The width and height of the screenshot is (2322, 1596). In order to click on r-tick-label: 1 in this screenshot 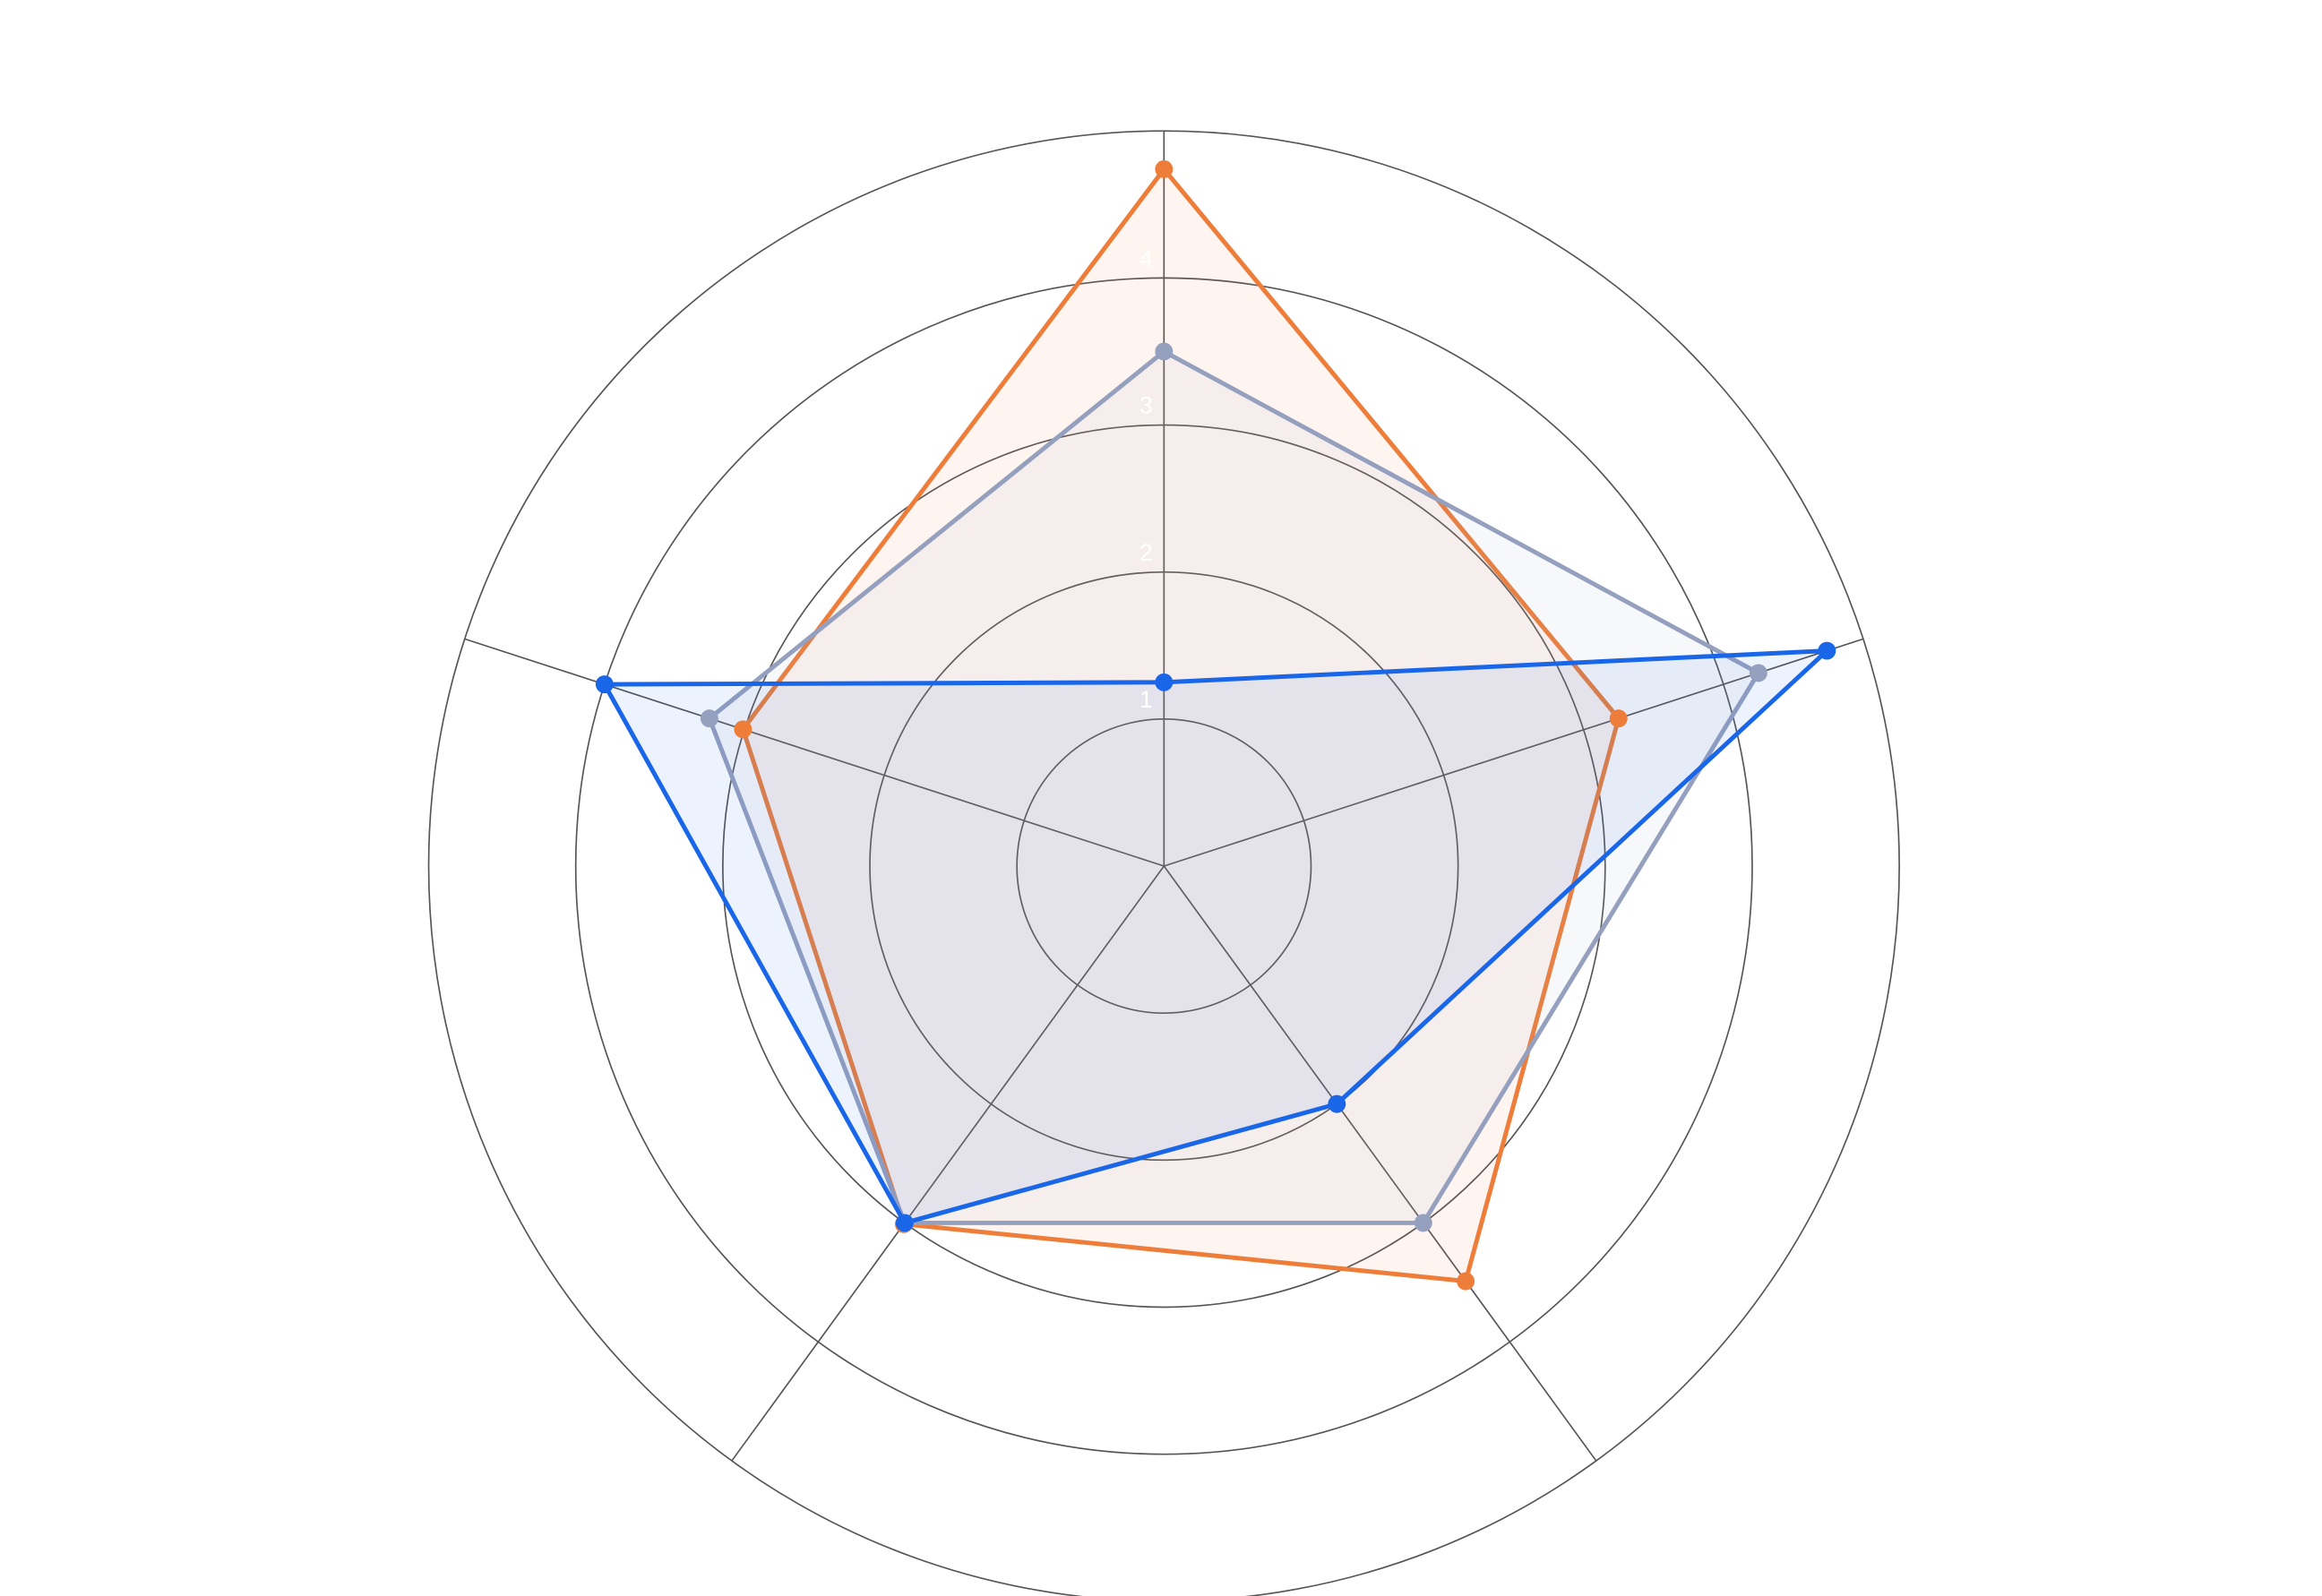, I will do `click(1146, 700)`.